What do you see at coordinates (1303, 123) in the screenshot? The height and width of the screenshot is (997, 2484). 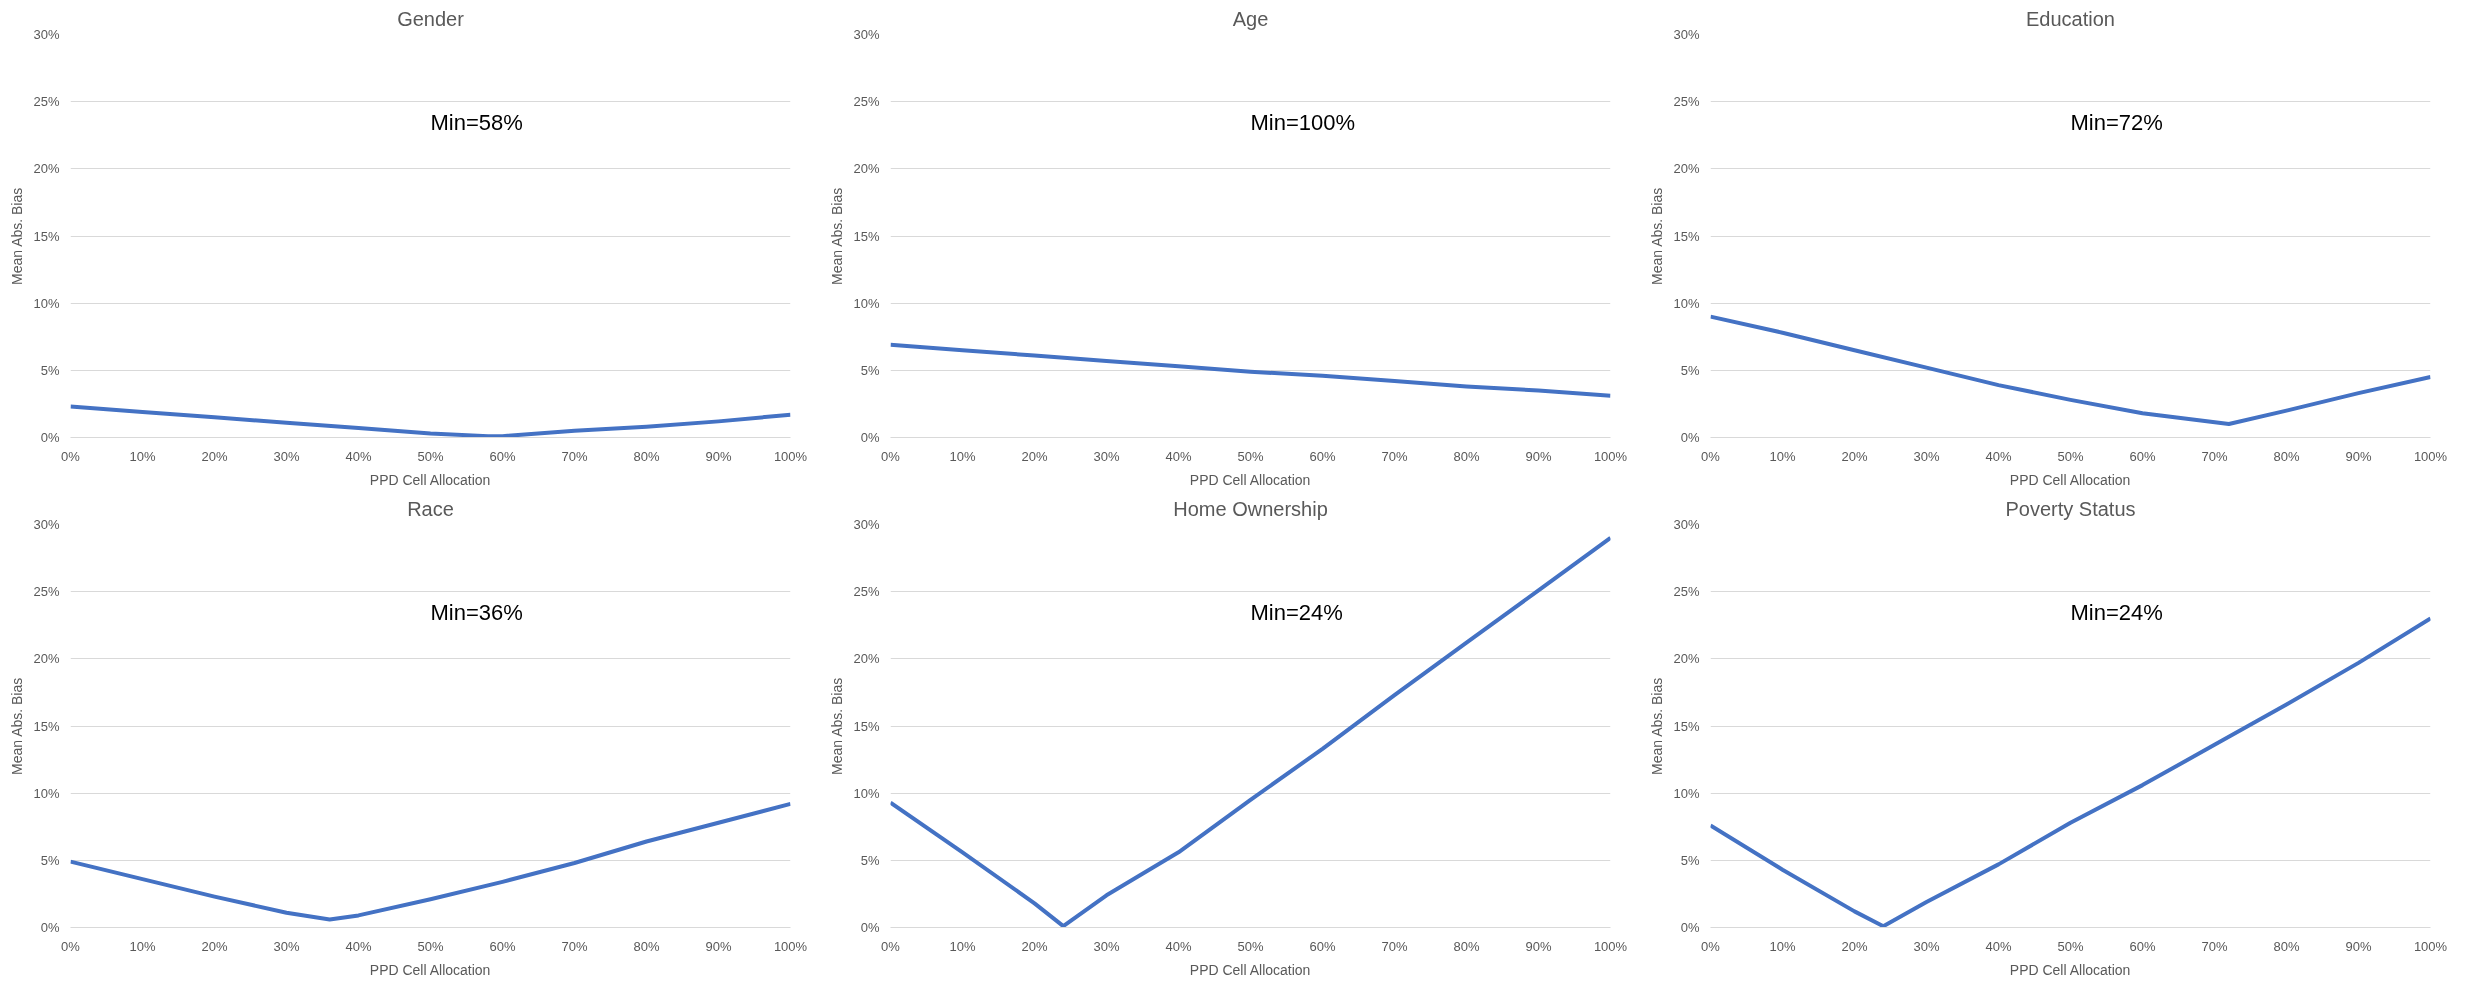 I see `annotation: Min=100%` at bounding box center [1303, 123].